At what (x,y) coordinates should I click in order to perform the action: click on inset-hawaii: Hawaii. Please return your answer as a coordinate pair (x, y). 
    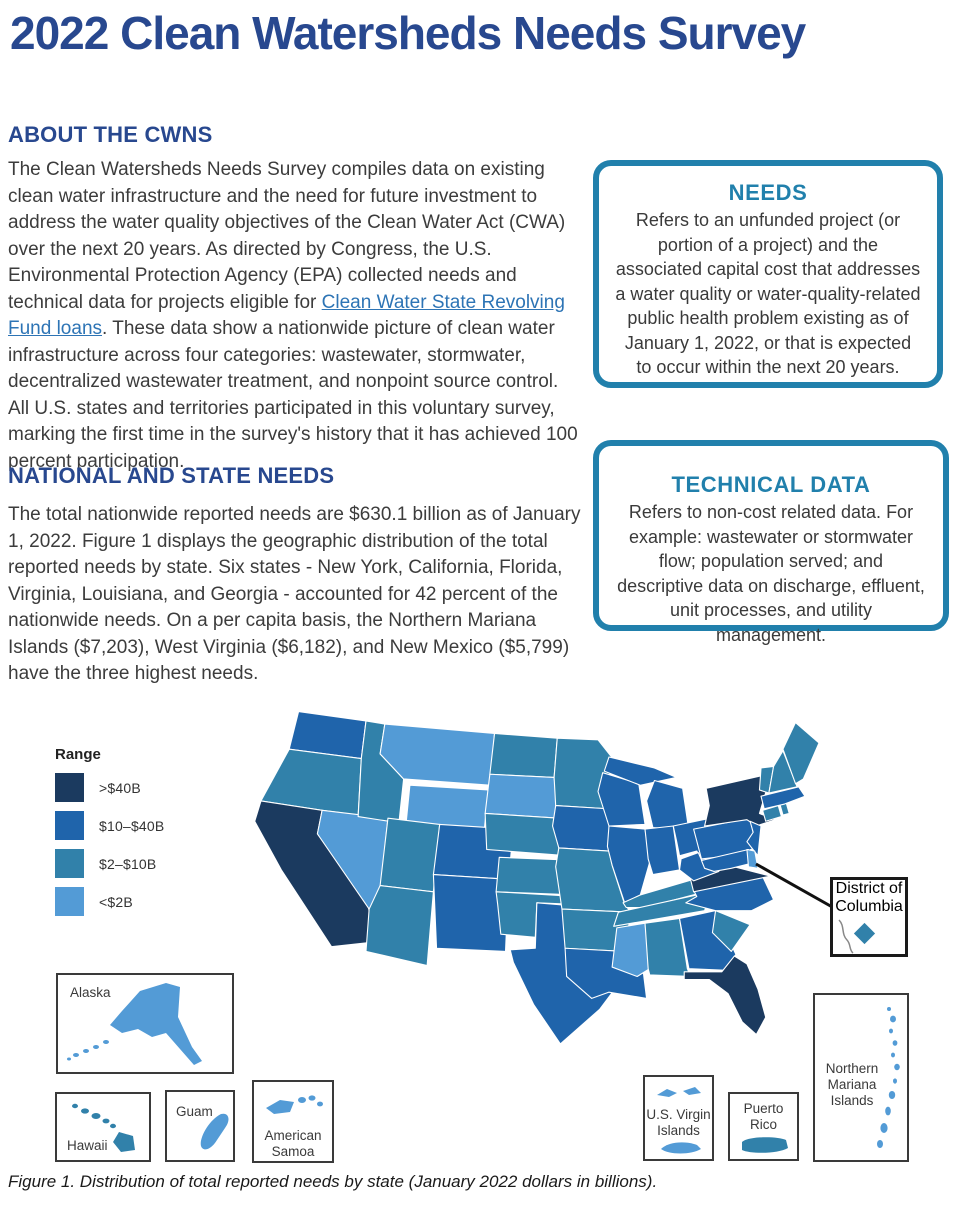
    Looking at the image, I should click on (103, 1127).